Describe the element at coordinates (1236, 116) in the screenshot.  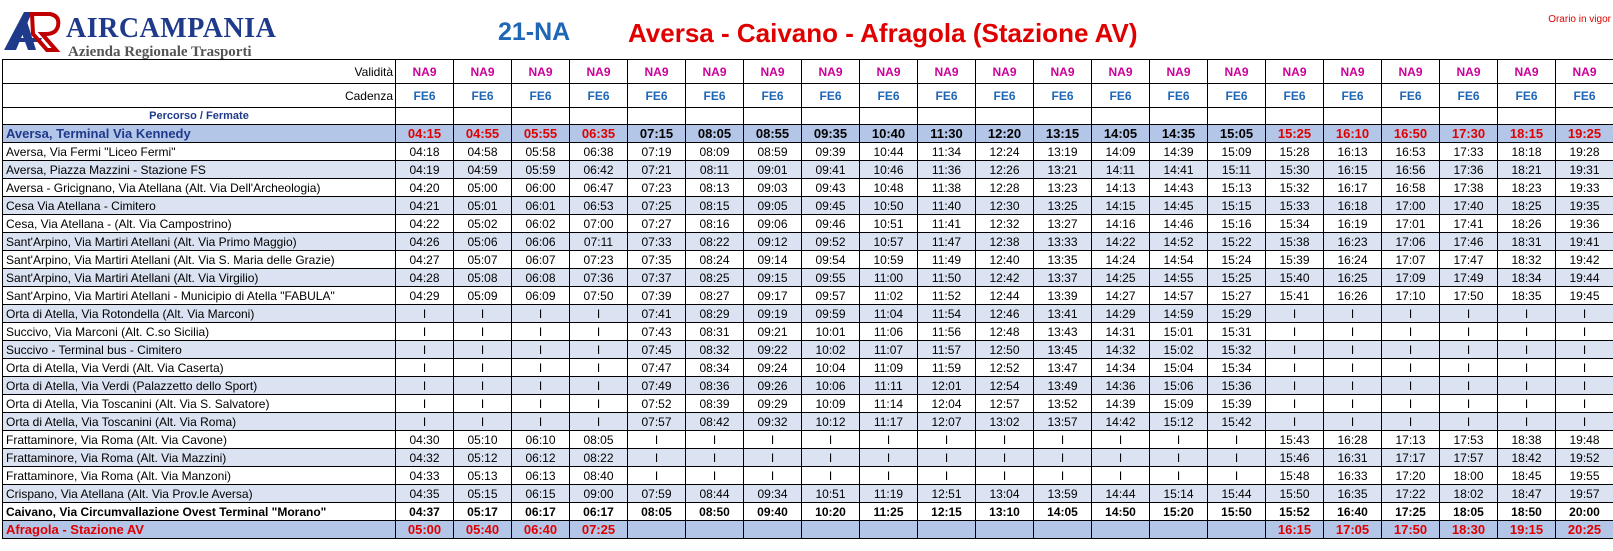
I see `empty-cell` at that location.